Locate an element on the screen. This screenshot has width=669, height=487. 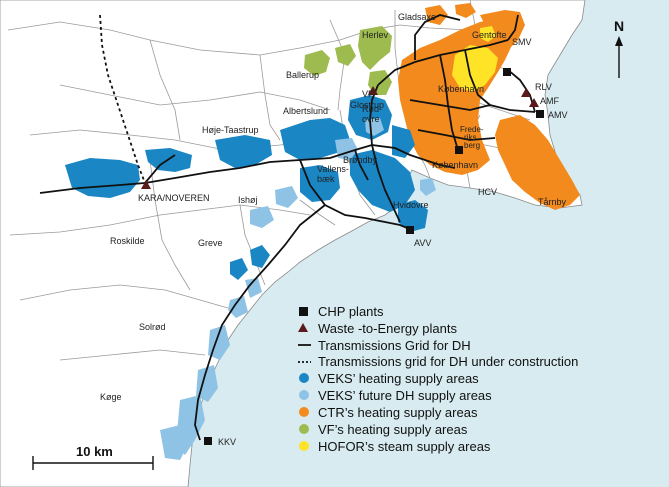
legend-swatch-vf is located at coordinates (304, 429).